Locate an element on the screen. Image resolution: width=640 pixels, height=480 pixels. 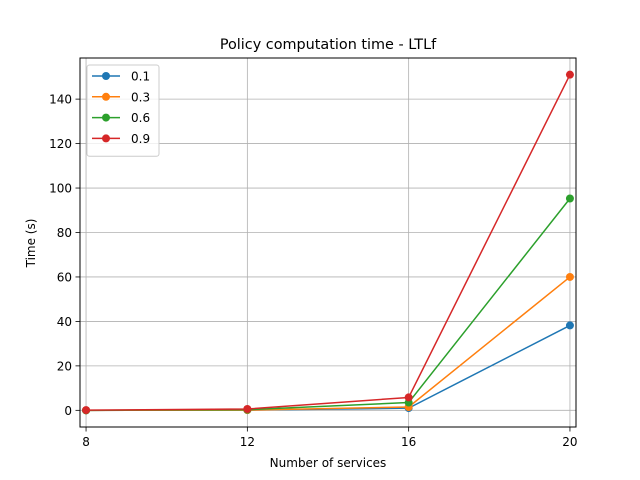
legend: 0.1 0.3 0.6 0.9 is located at coordinates (123, 110).